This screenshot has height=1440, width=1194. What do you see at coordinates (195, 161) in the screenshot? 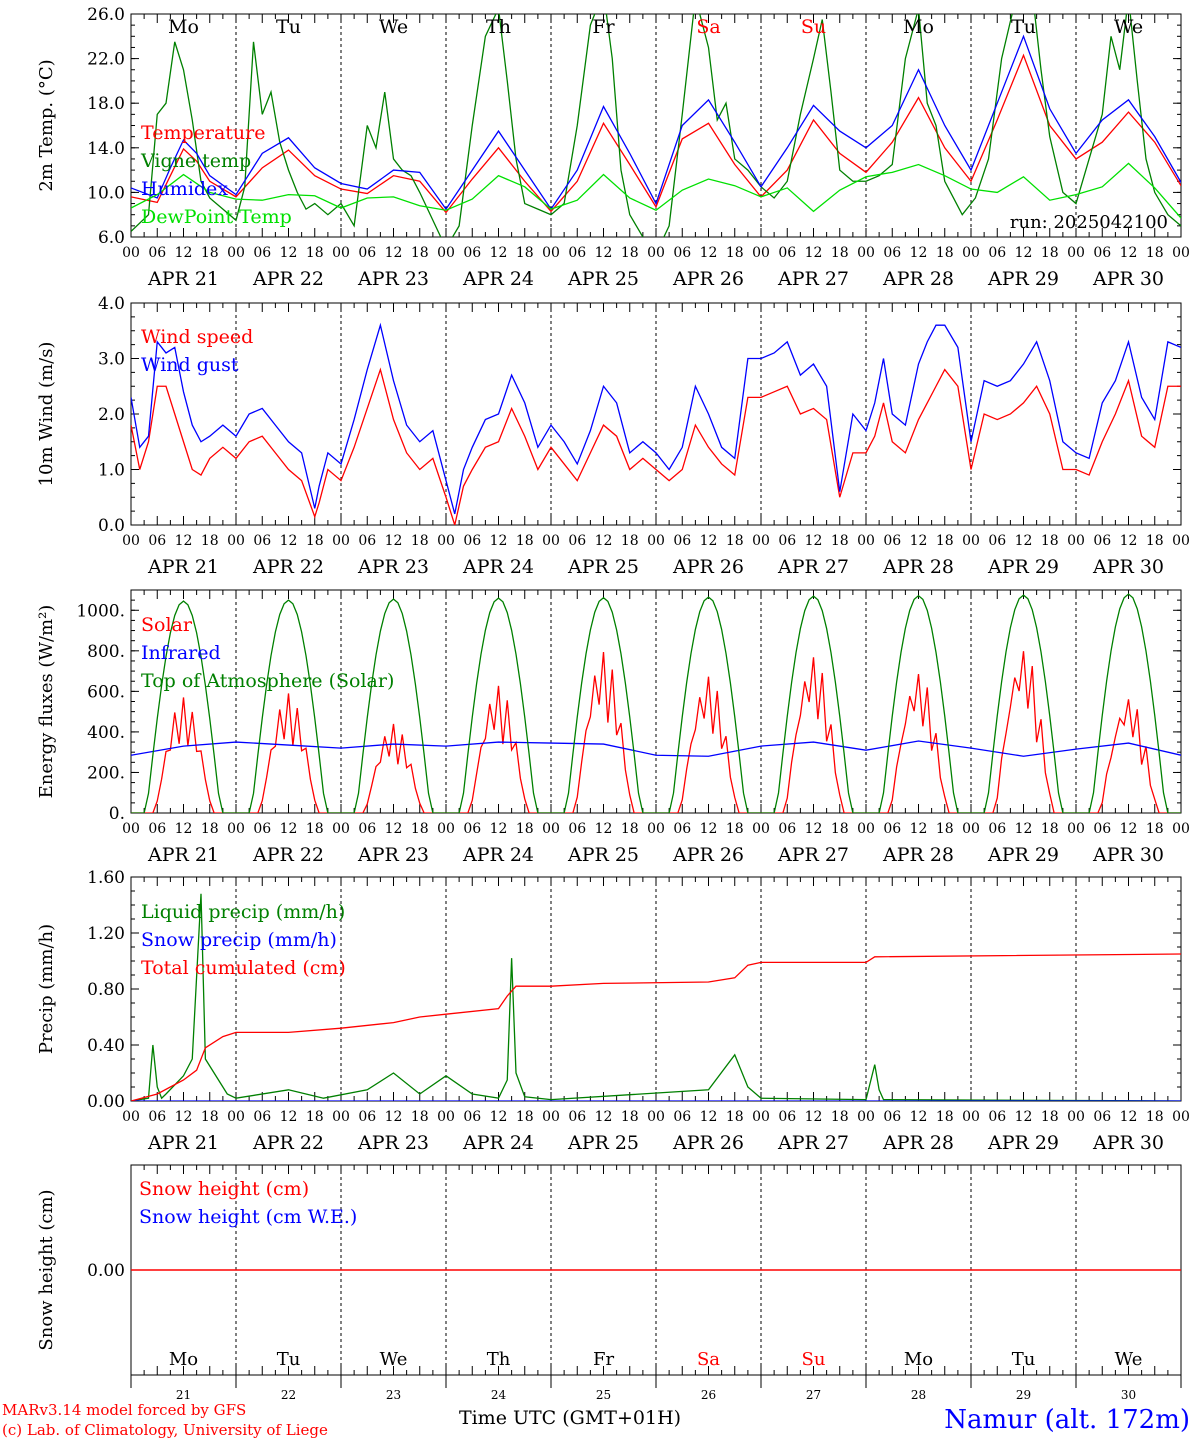
I see `legend-entry: Vigne temp` at bounding box center [195, 161].